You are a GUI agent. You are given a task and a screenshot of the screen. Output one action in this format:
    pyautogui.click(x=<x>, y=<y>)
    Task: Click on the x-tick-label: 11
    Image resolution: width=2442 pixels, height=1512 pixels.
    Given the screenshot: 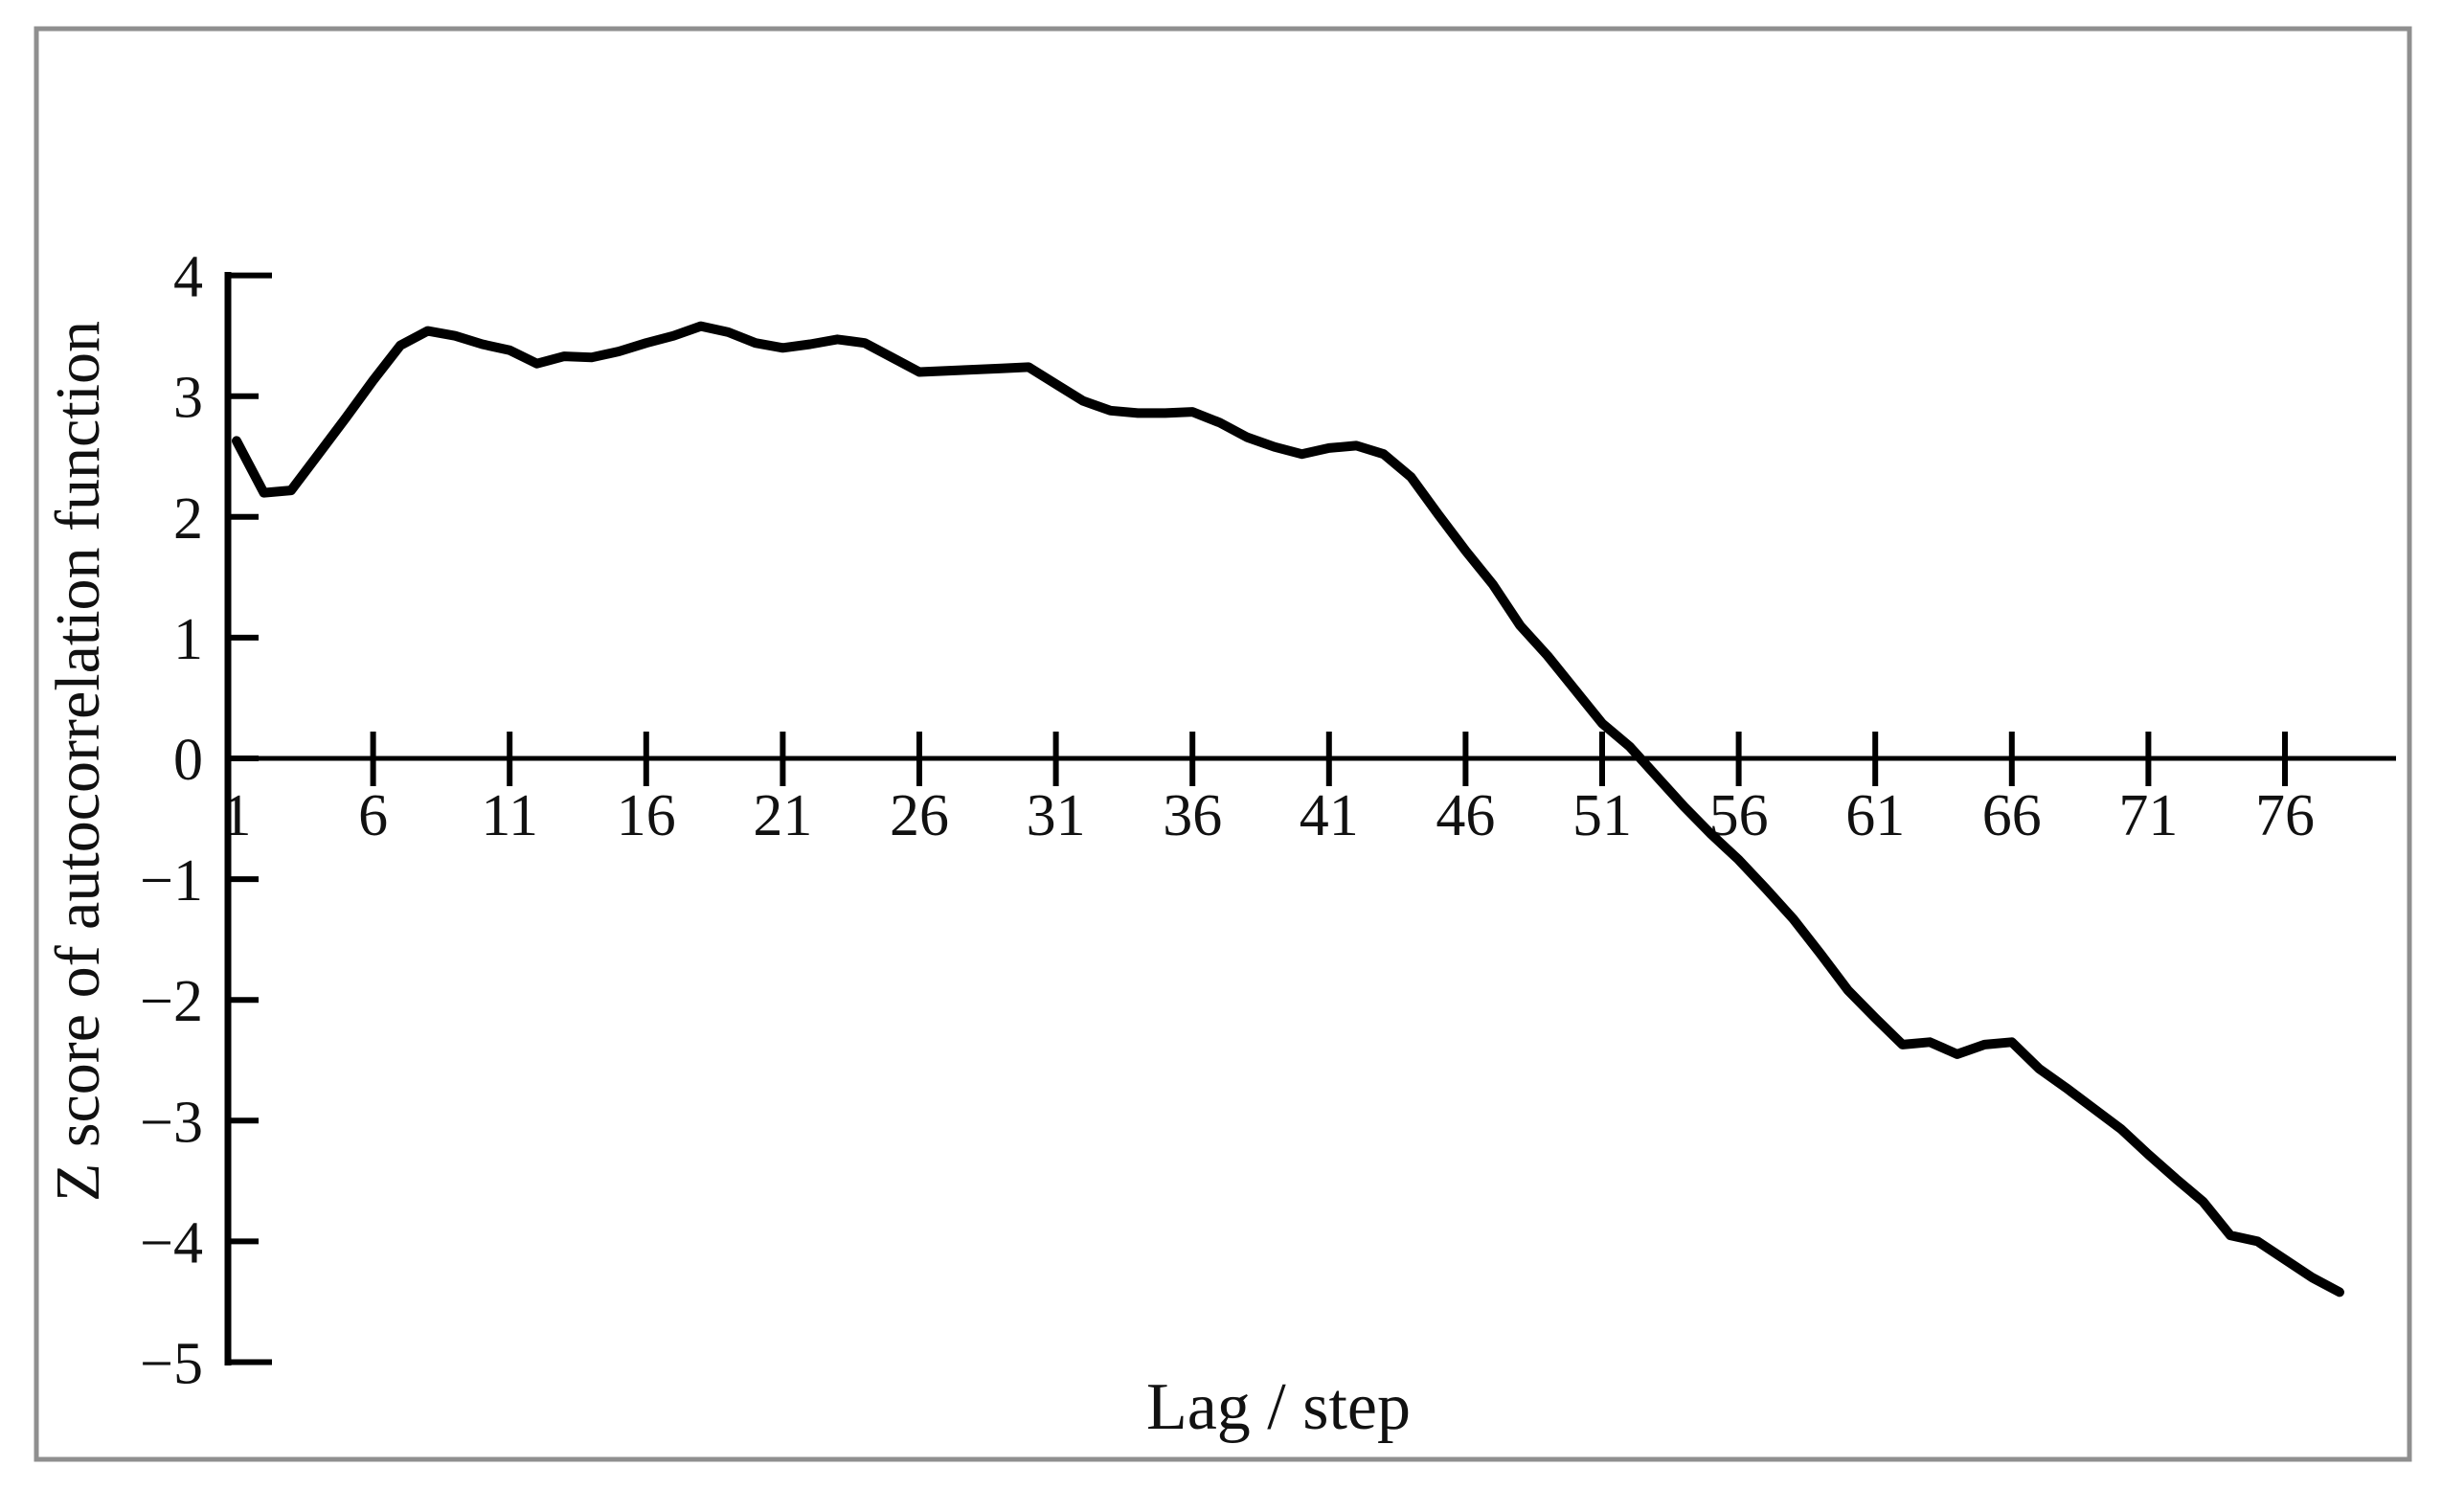 What is the action you would take?
    pyautogui.click(x=510, y=815)
    